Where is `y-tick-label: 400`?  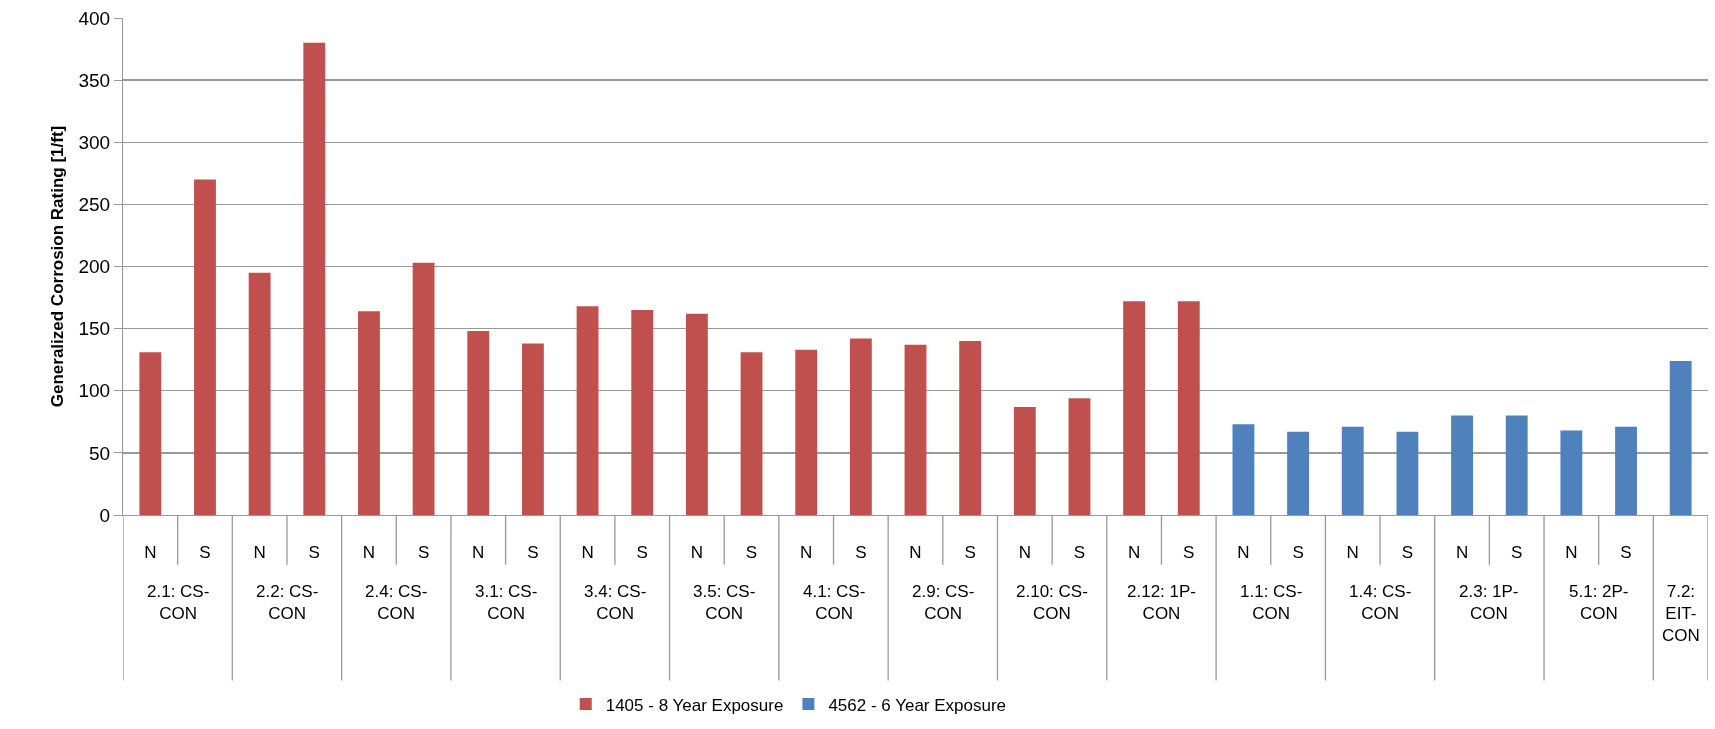
y-tick-label: 400 is located at coordinates (94, 18).